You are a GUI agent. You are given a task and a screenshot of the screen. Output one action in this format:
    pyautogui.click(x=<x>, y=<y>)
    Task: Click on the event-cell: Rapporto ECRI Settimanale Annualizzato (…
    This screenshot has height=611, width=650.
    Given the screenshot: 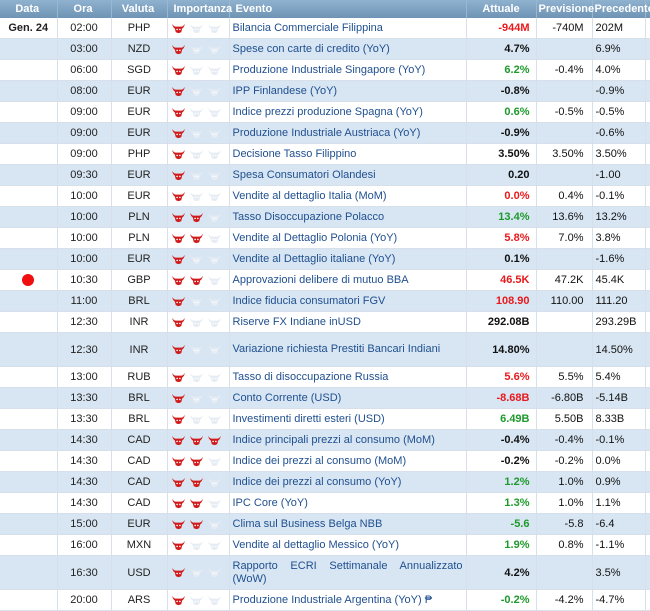 What is the action you would take?
    pyautogui.click(x=348, y=572)
    